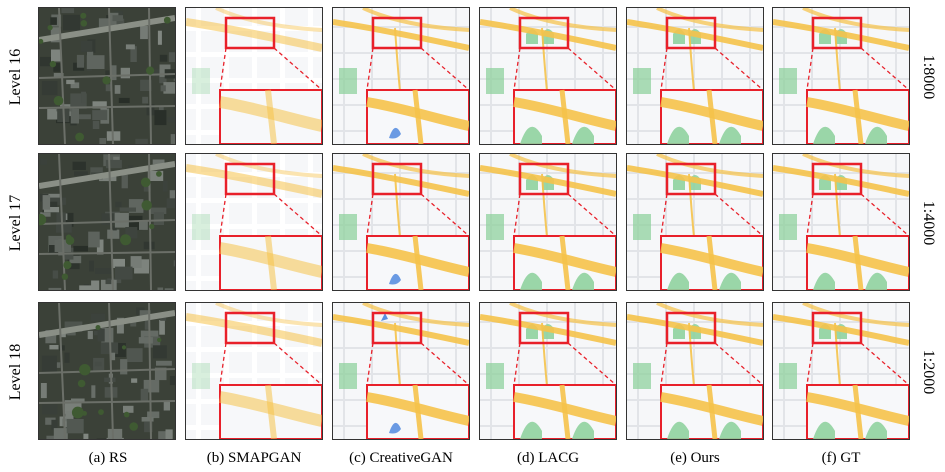 This screenshot has height=472, width=945. I want to click on col-label-creativegan: (c) CreativeGAN, so click(401, 458).